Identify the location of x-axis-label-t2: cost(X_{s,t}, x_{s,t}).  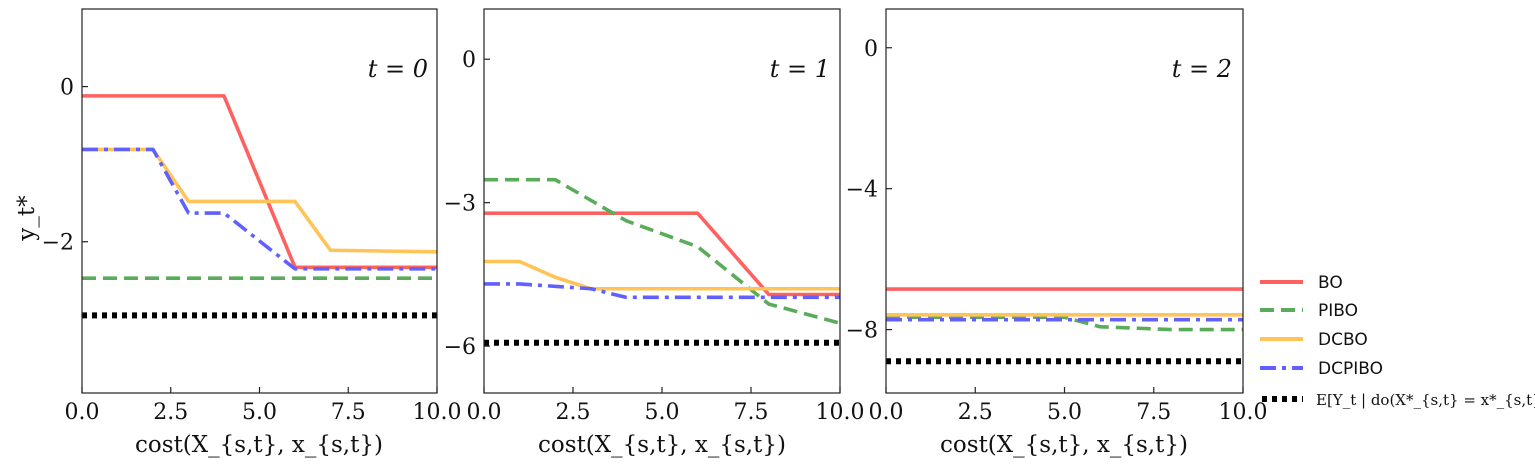
(1064, 445).